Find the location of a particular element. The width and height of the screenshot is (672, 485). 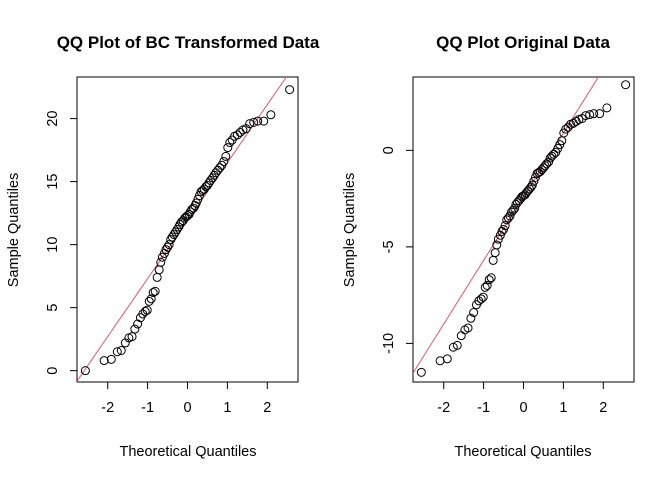

x-axis-label: Theoretical Quantiles is located at coordinates (187, 452).